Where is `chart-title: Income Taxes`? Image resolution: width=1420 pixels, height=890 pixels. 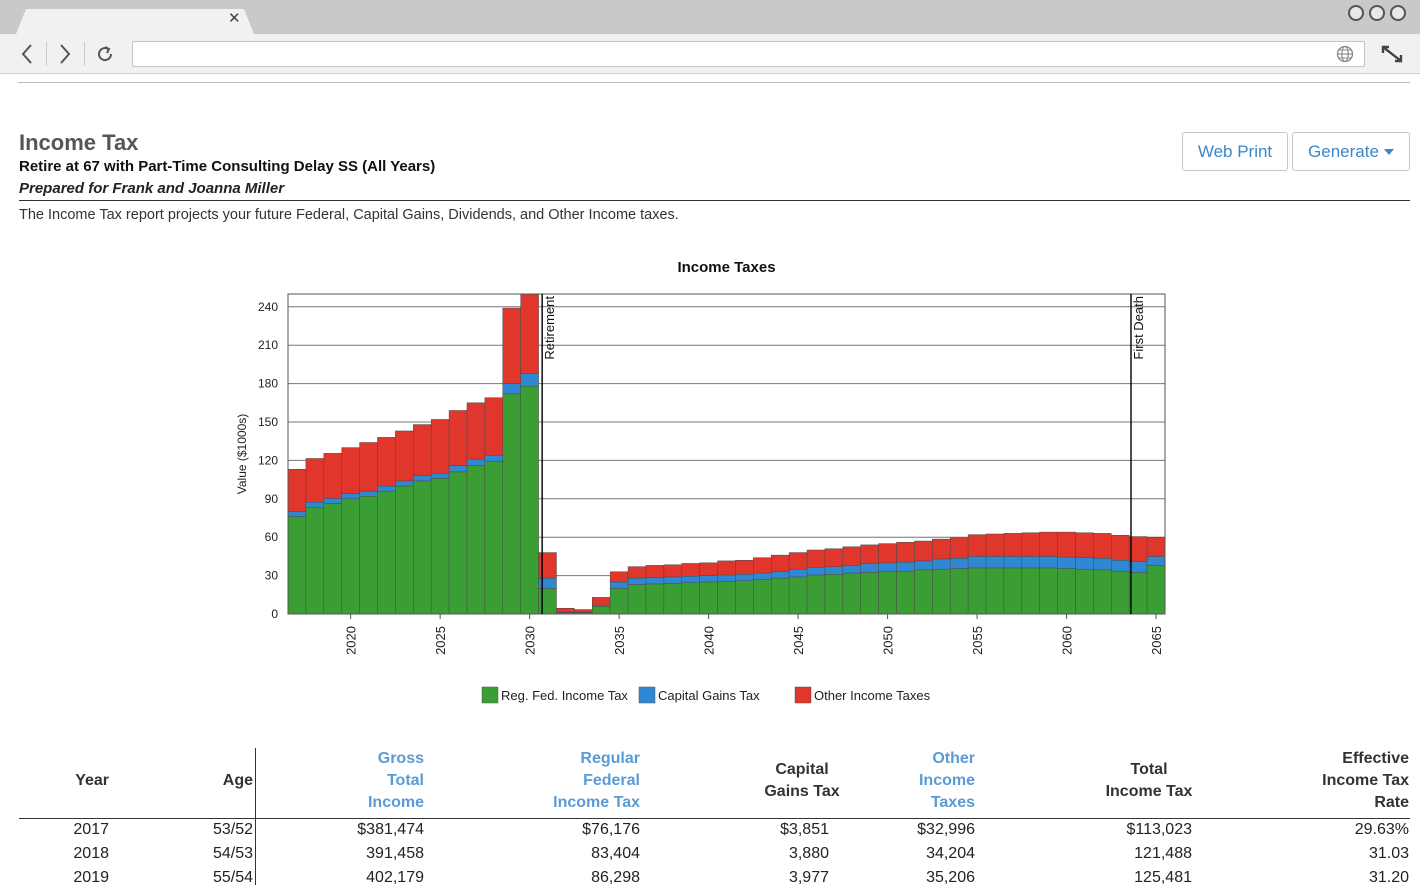 chart-title: Income Taxes is located at coordinates (726, 267).